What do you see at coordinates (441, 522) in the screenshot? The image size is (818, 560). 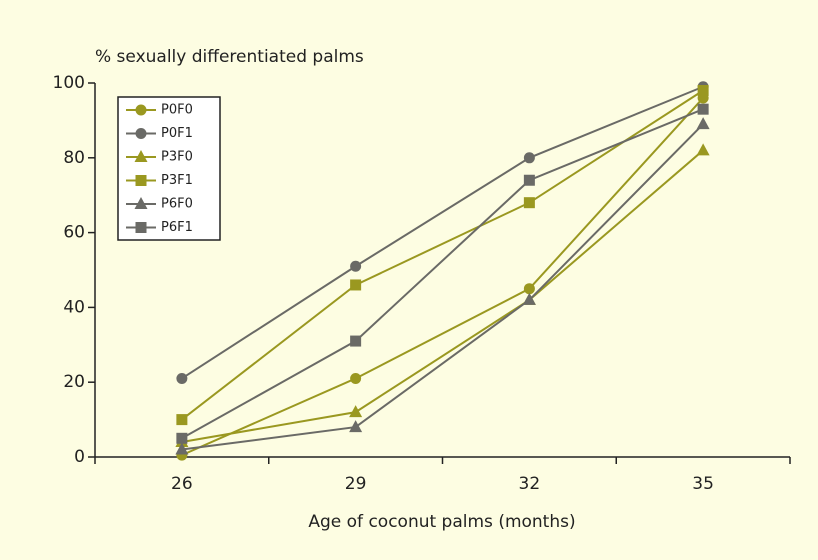 I see `x-axis-label: Age of coconut palms (months)` at bounding box center [441, 522].